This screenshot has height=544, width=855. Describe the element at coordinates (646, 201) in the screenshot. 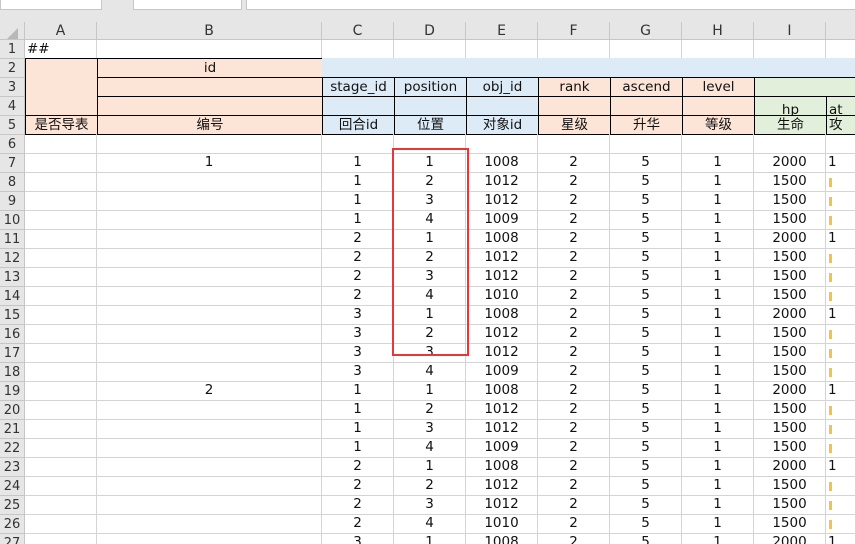

I see `cell-G9: 5` at that location.